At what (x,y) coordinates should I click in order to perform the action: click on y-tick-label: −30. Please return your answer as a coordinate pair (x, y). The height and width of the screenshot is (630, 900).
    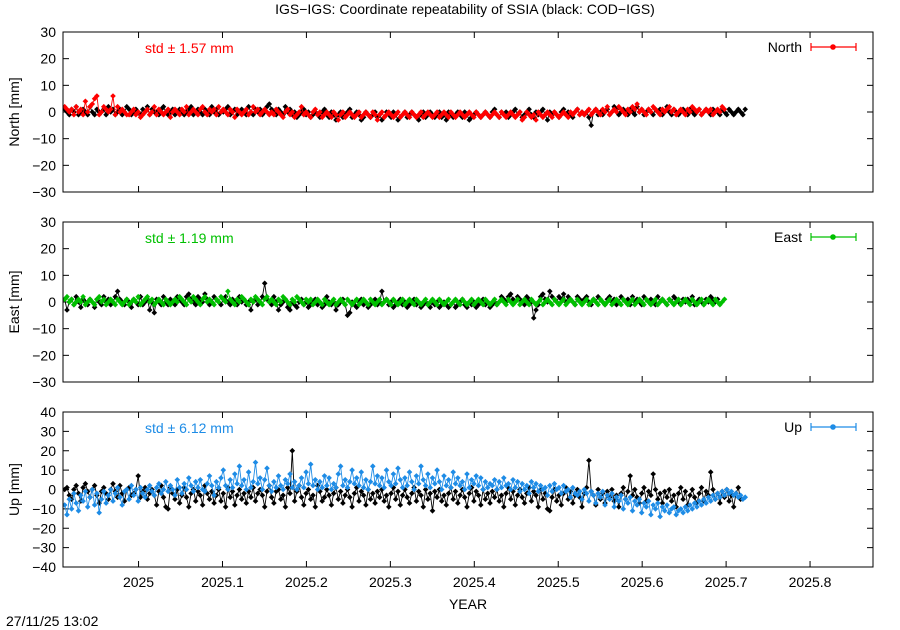
    Looking at the image, I should click on (44, 548).